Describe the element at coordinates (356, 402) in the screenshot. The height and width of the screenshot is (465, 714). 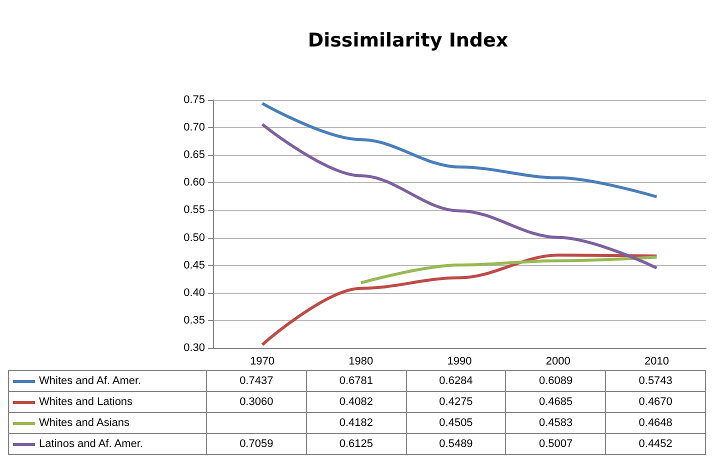
I see `data-label: 0.4082` at that location.